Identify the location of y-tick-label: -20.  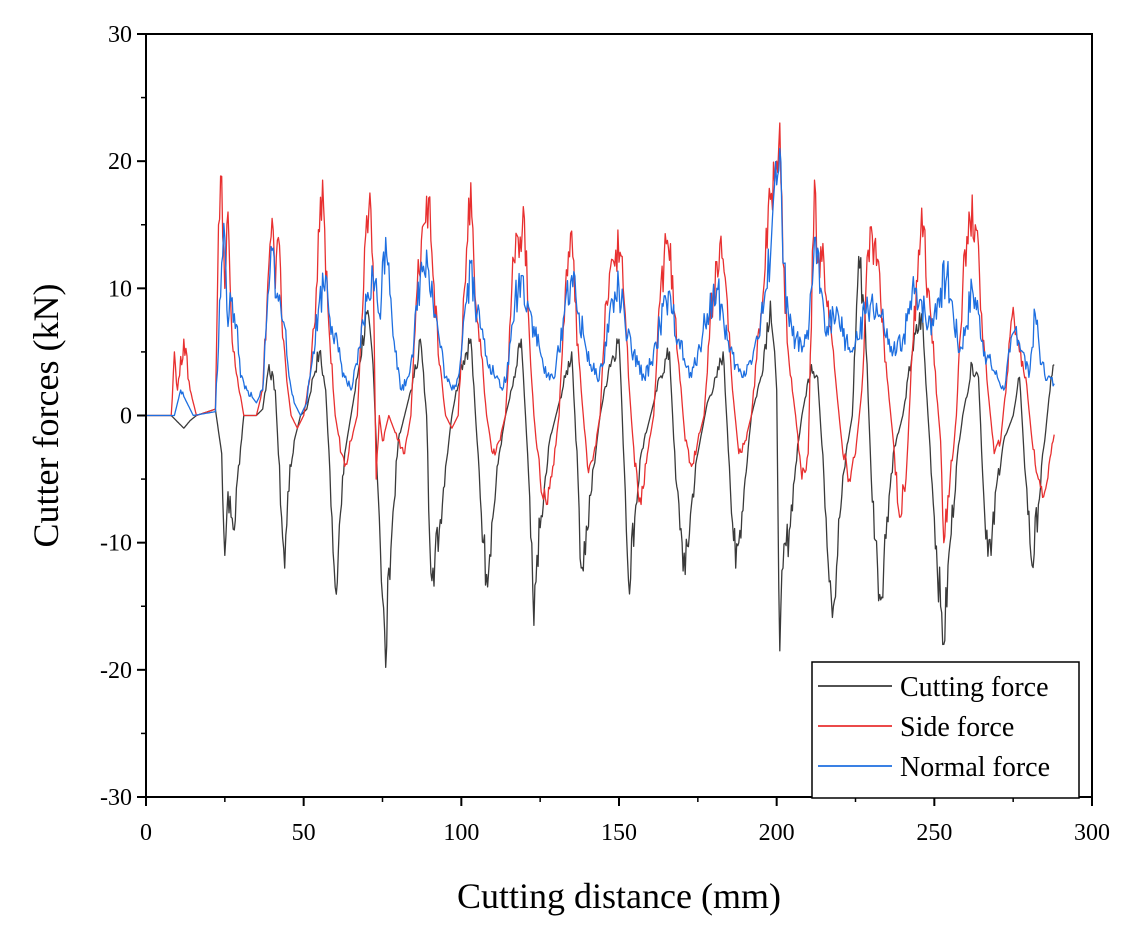
(116, 671).